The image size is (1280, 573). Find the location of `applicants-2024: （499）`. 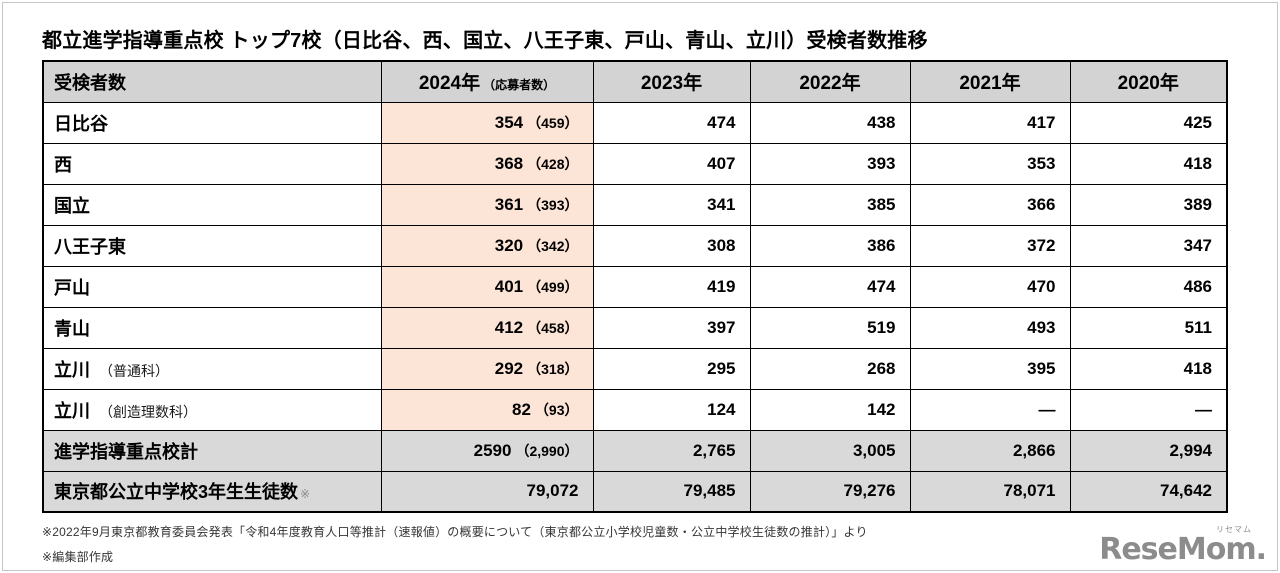

applicants-2024: （499） is located at coordinates (553, 286).